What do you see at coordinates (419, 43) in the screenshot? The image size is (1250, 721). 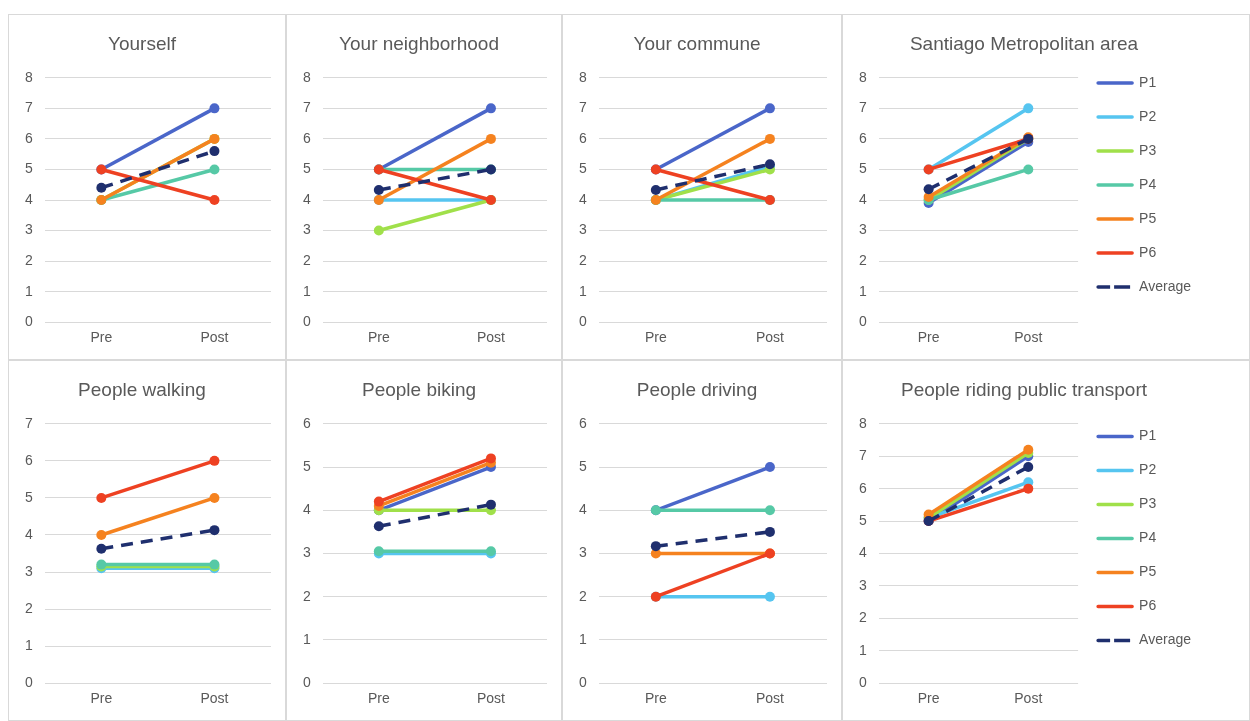 I see `chart-title: Your neighborhood` at bounding box center [419, 43].